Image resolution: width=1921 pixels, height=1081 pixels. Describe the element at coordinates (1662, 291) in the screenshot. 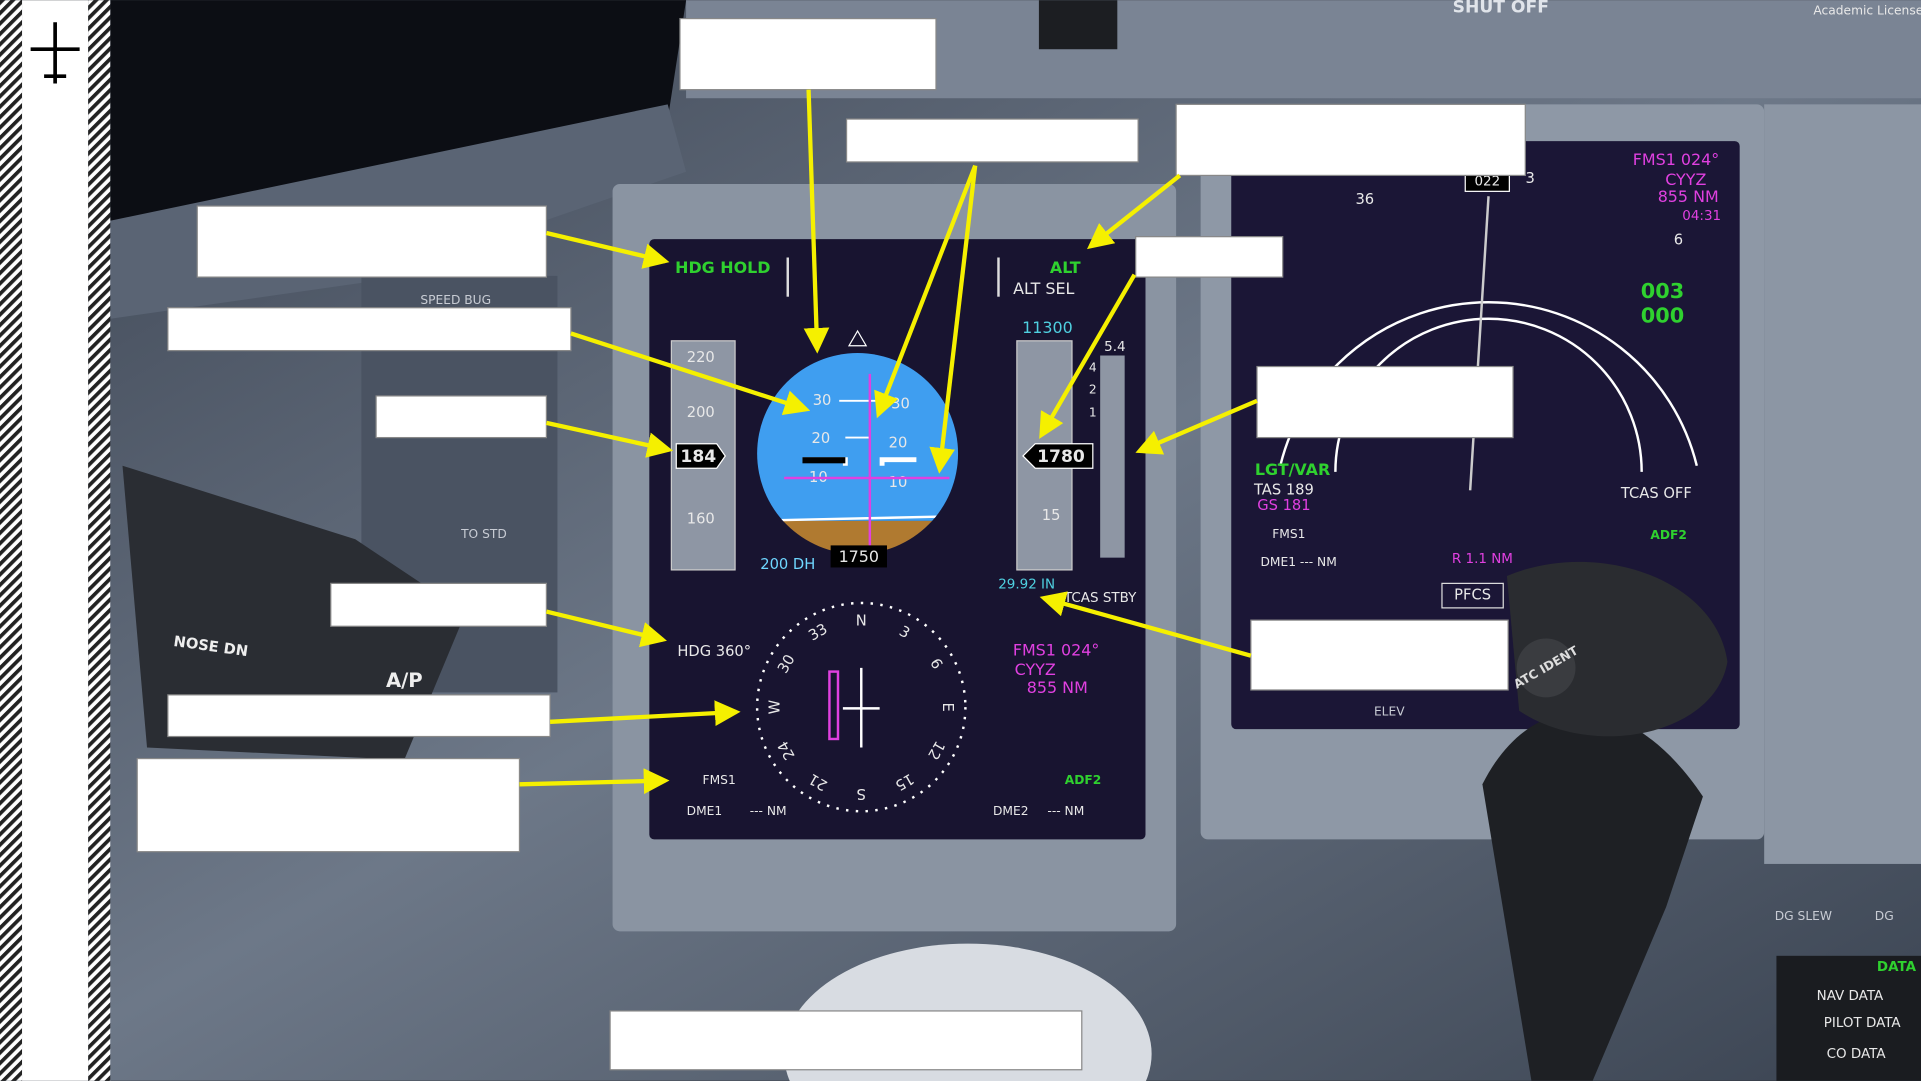

I see `range-top: 003` at that location.